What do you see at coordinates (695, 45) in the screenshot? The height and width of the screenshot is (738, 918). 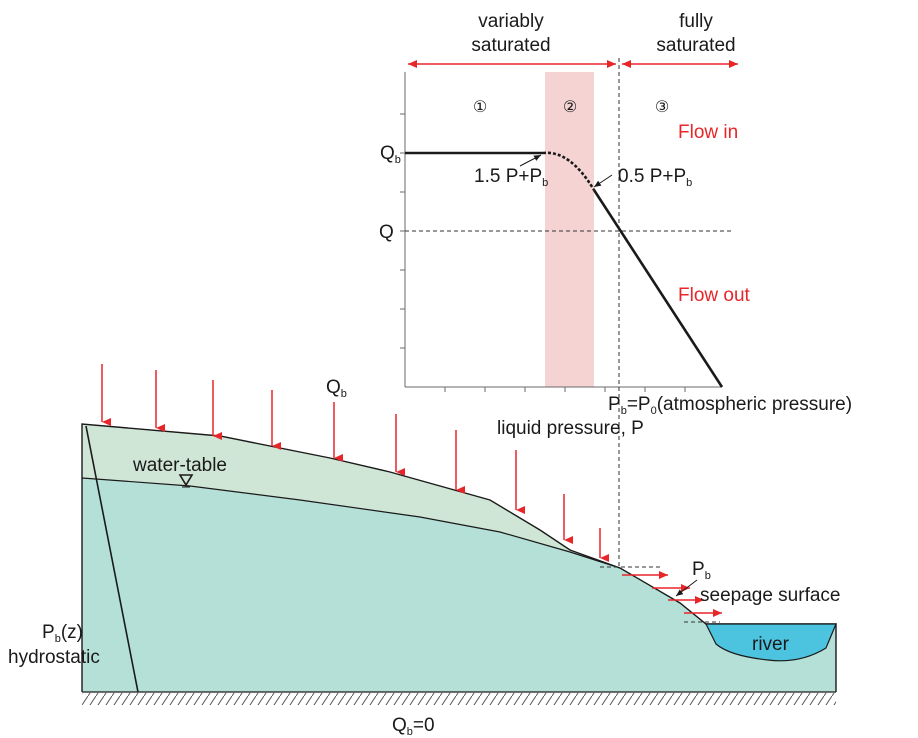 I see `fully-saturated-label: saturated` at bounding box center [695, 45].